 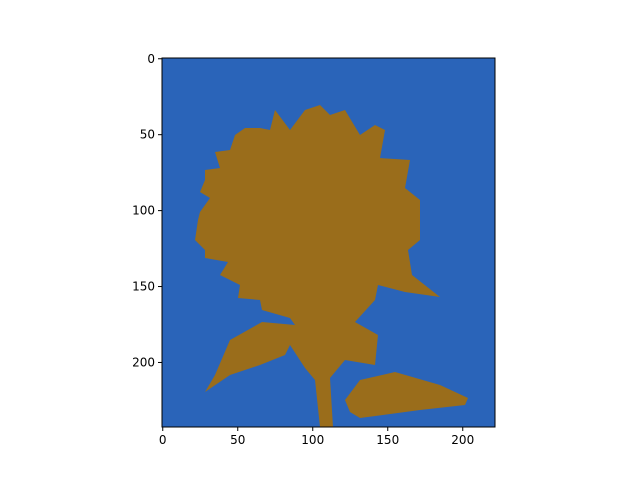 I want to click on x-tick-label: 200, so click(x=462, y=440).